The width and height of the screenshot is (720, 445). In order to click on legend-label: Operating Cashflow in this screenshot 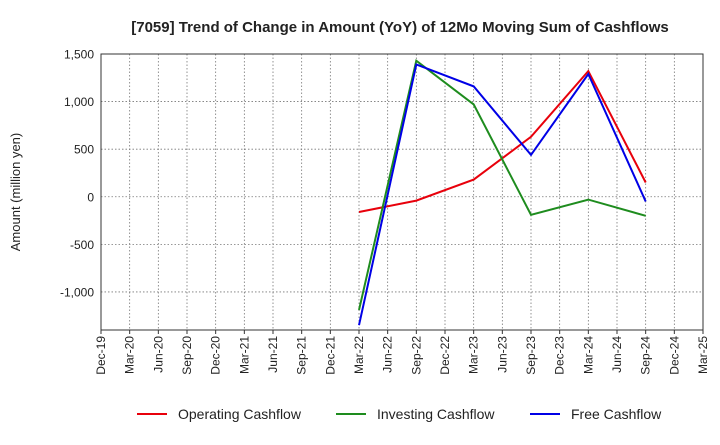, I will do `click(240, 414)`.